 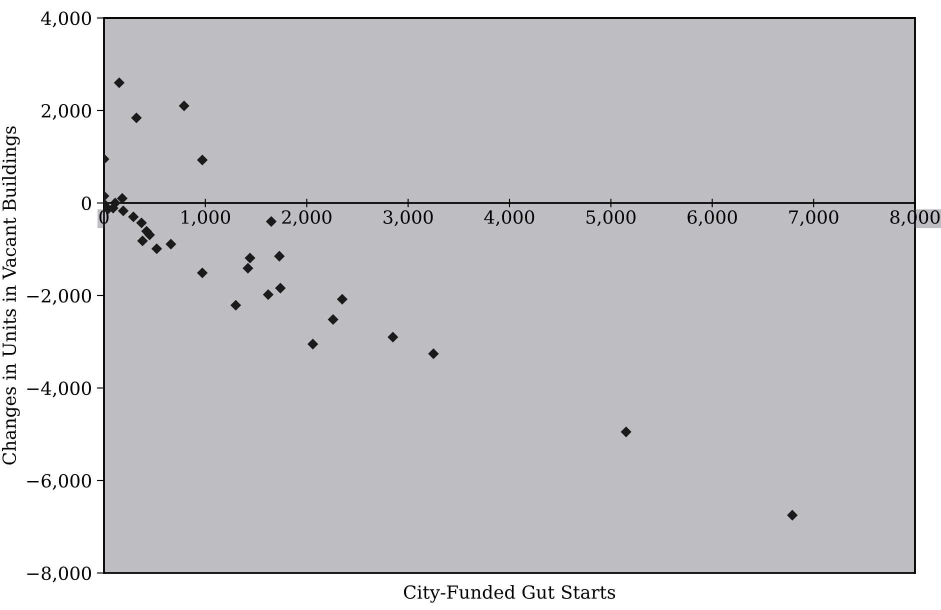 What do you see at coordinates (408, 218) in the screenshot?
I see `x-tick-label: 3,000` at bounding box center [408, 218].